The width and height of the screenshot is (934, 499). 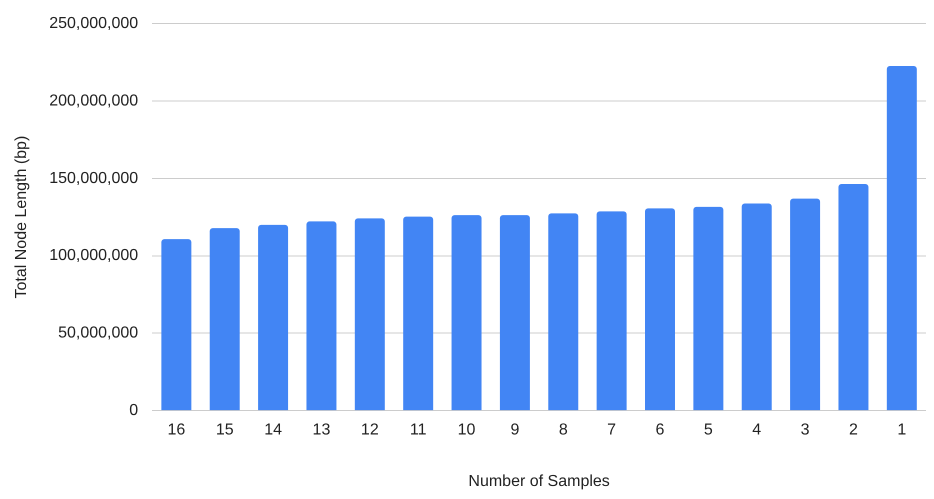 What do you see at coordinates (611, 430) in the screenshot?
I see `x-tick-label: 7` at bounding box center [611, 430].